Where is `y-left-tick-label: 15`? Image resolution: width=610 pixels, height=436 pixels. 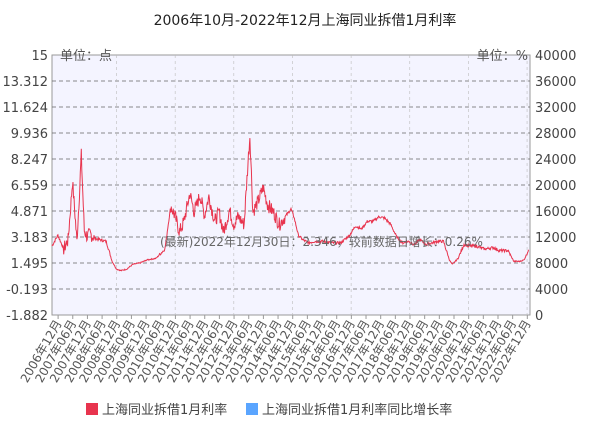
y-left-tick-label: 15 is located at coordinates (39, 56).